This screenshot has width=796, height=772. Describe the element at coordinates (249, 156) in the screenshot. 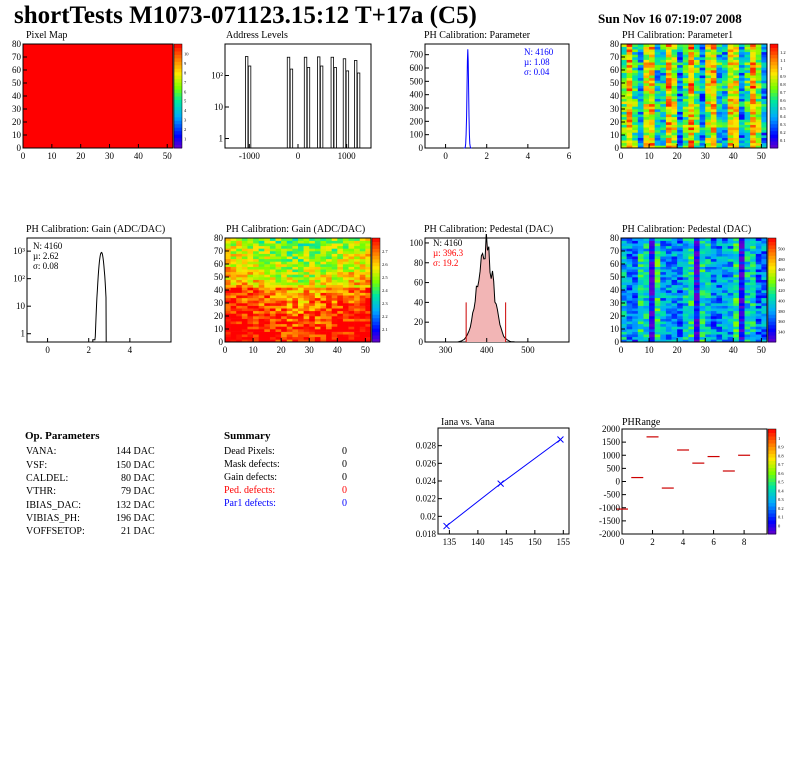

I see `x-tick-label: -1000` at that location.